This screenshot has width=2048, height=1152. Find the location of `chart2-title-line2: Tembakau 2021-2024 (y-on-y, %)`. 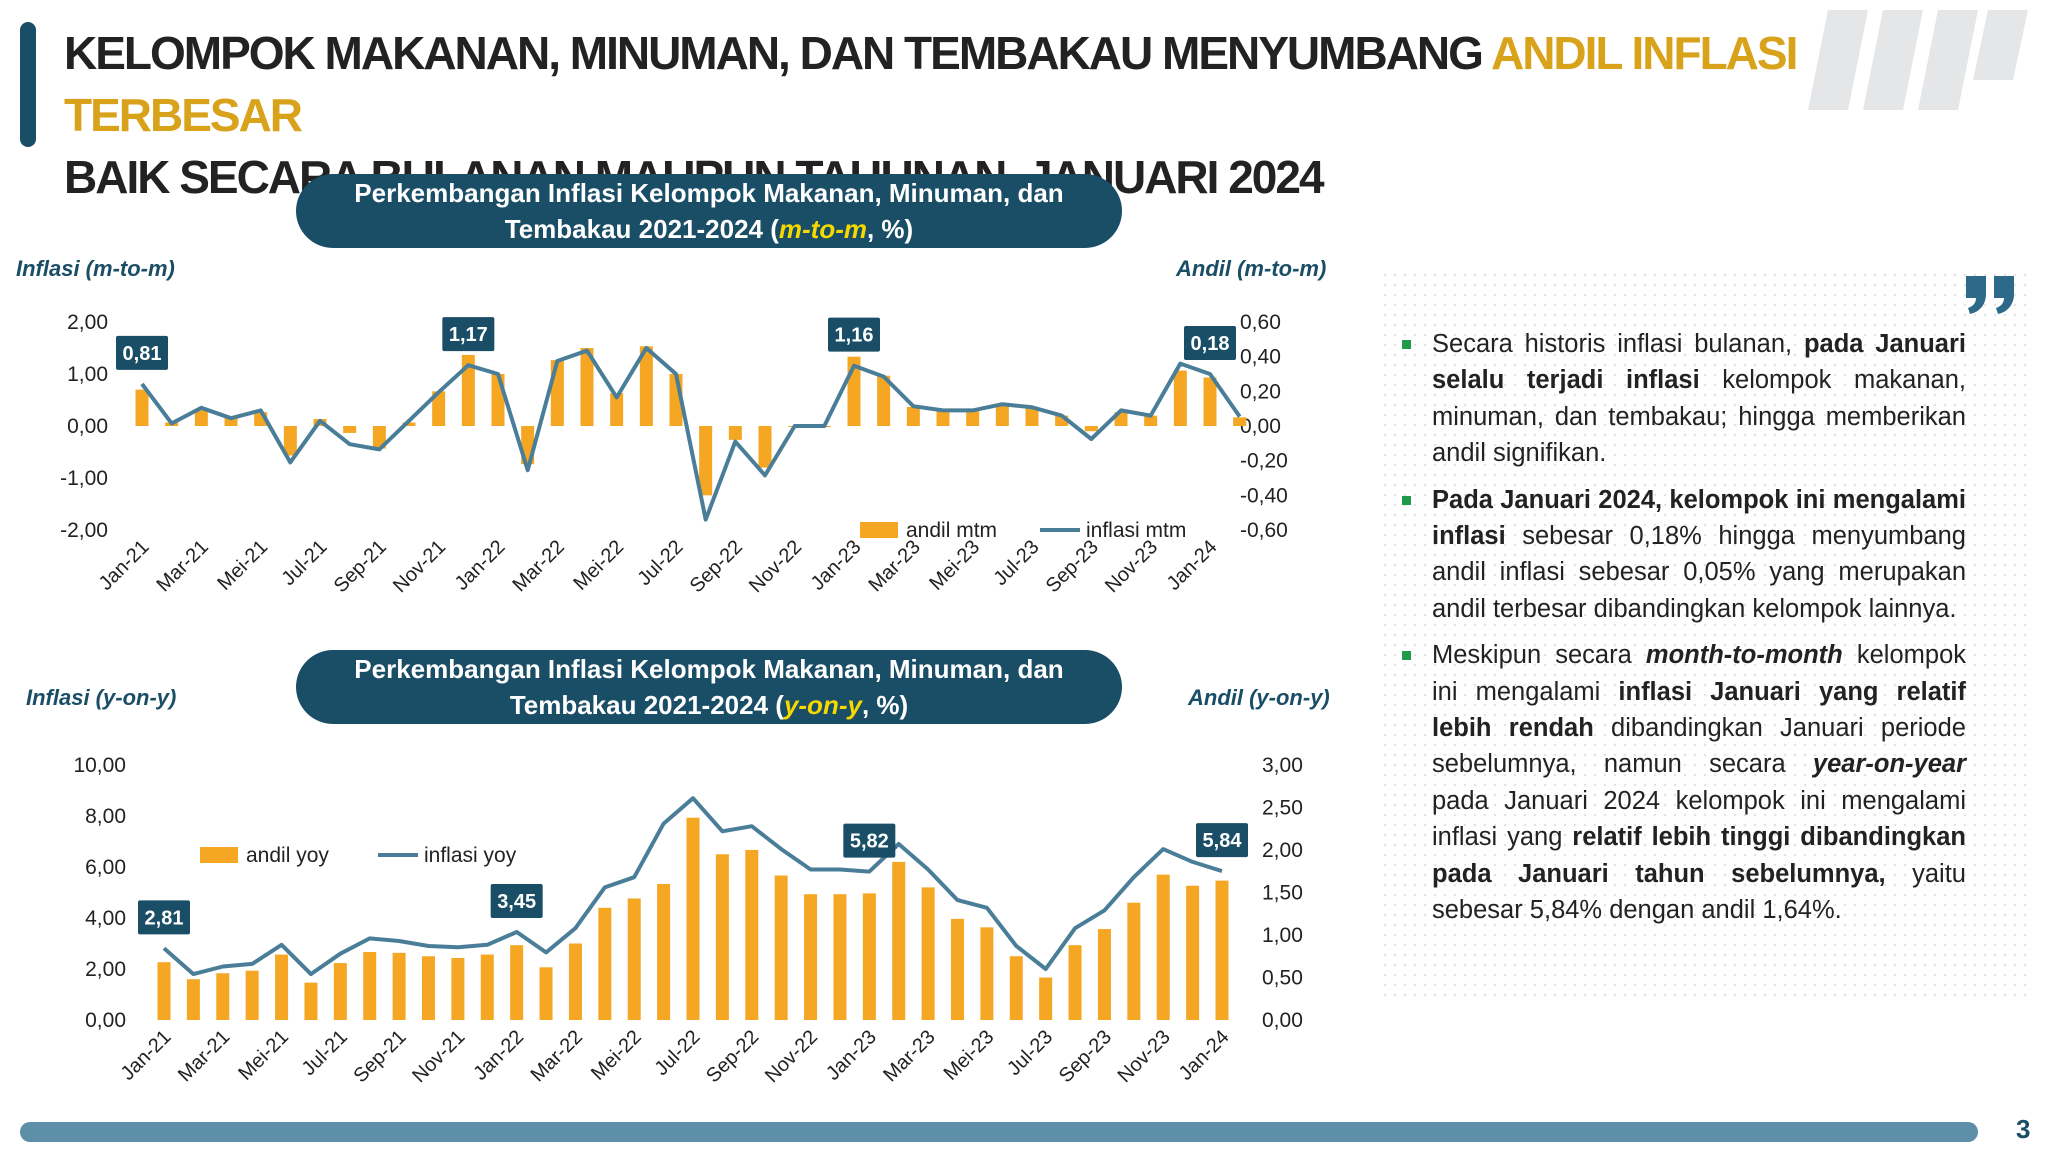

chart2-title-line2: Tembakau 2021-2024 (y-on-y, %) is located at coordinates (709, 705).